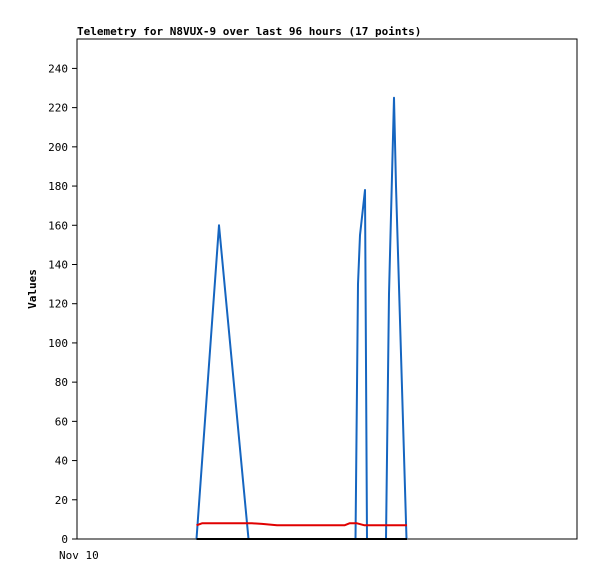 This screenshot has width=597, height=579. What do you see at coordinates (32, 289) in the screenshot?
I see `y-axis-label: Values` at bounding box center [32, 289].